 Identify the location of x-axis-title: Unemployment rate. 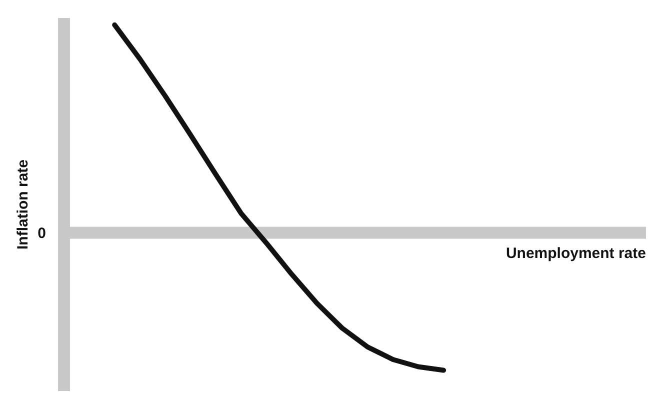
(576, 253).